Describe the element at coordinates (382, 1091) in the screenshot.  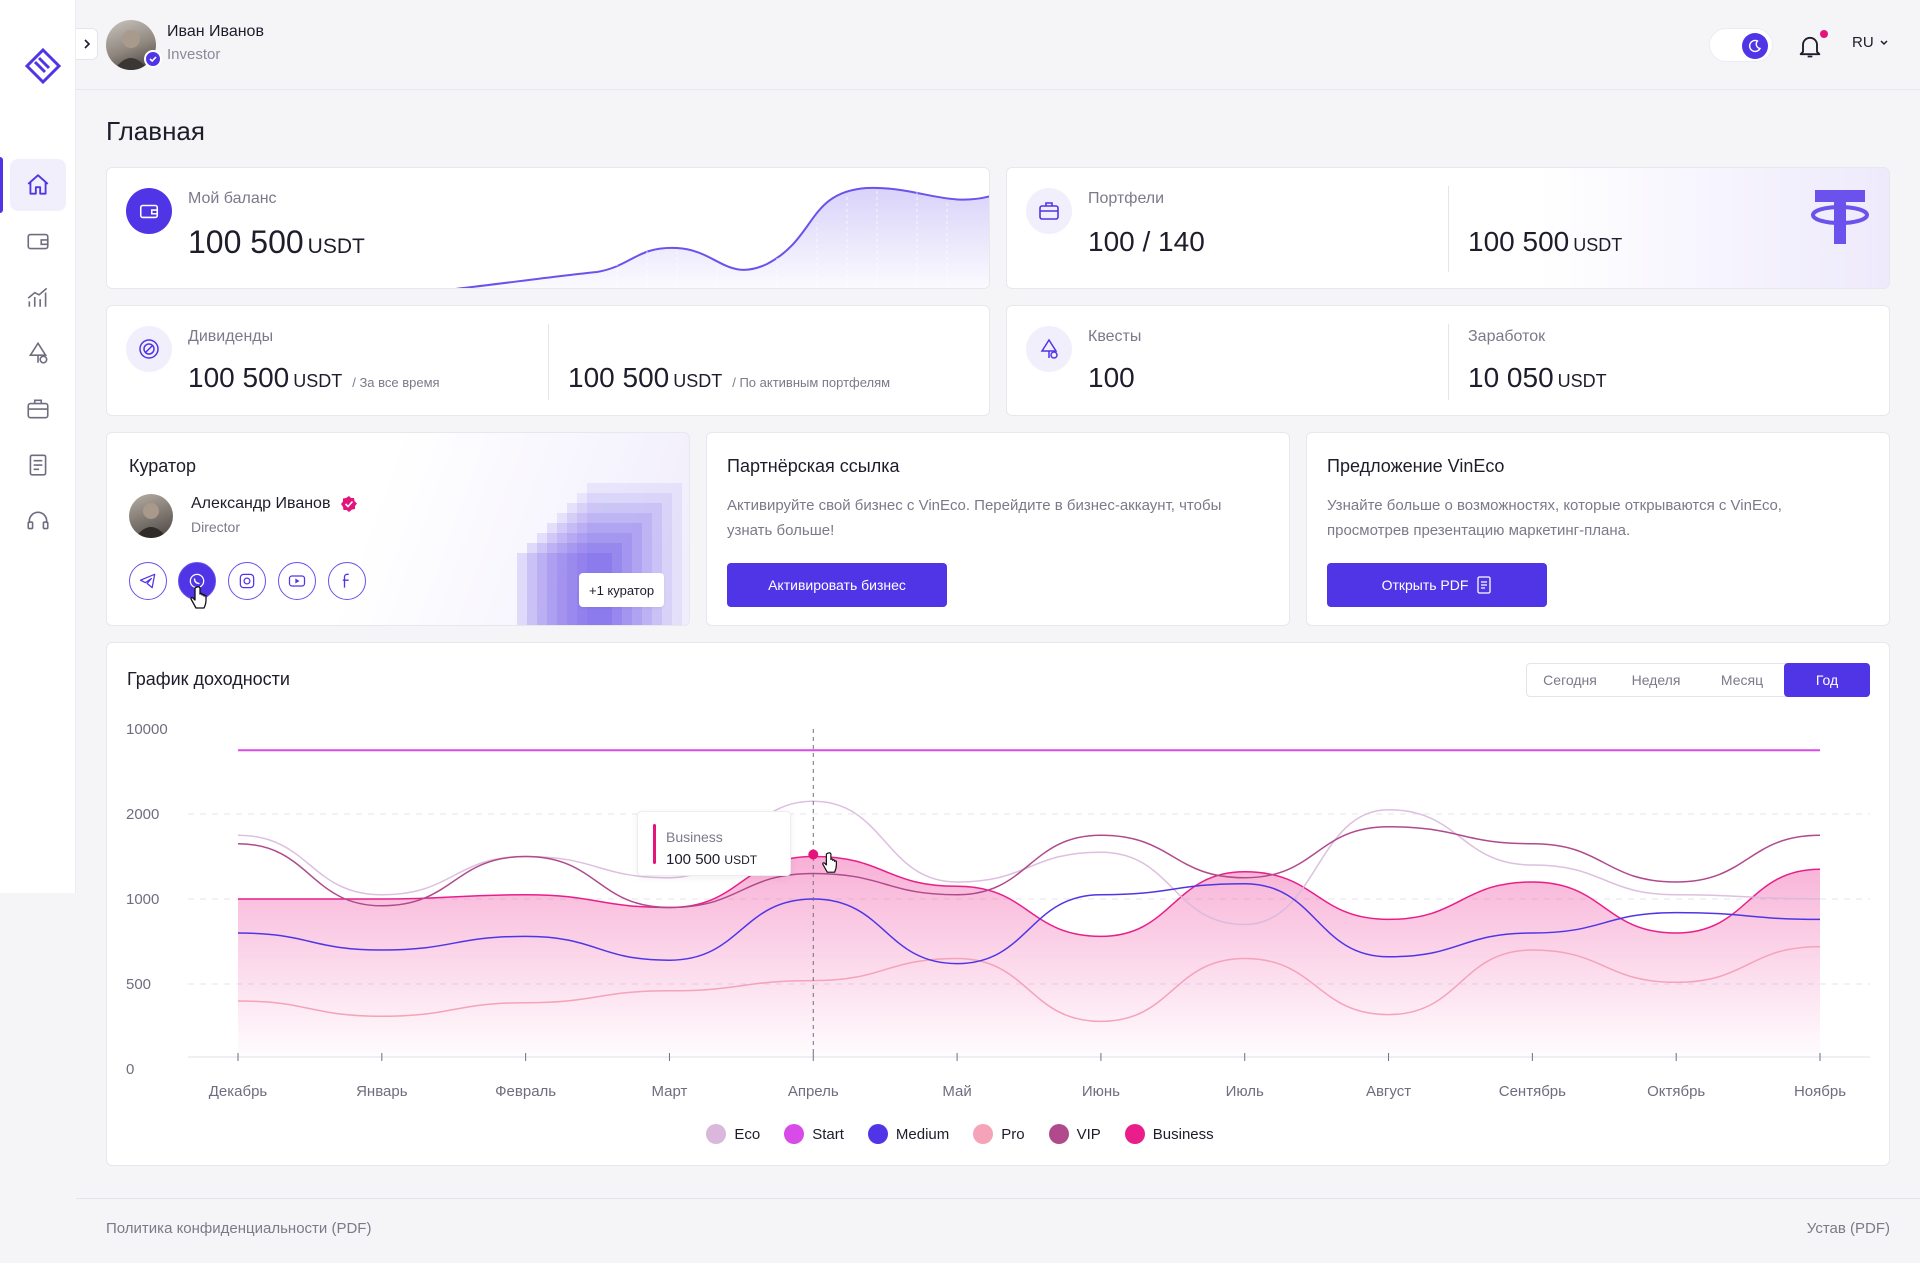
I see `x-tick-label: Январь` at that location.